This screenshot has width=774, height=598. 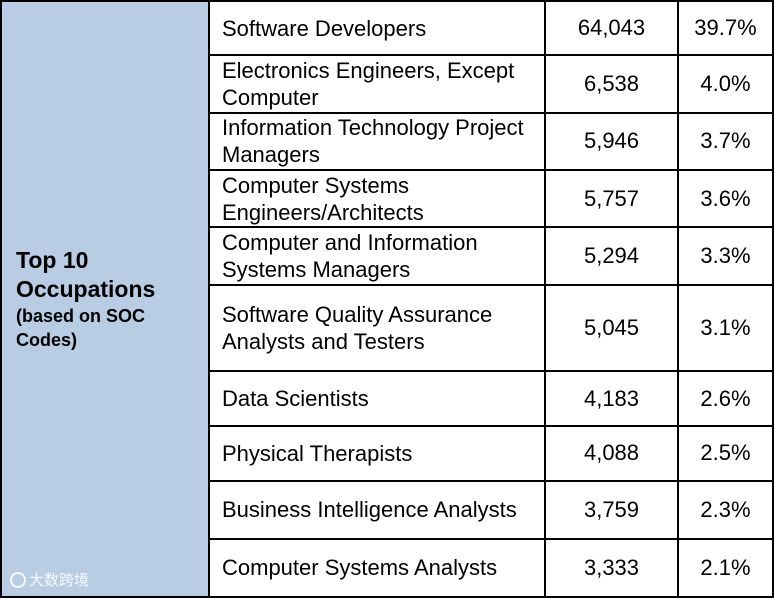 What do you see at coordinates (59, 580) in the screenshot?
I see `watermark-text: 大数跨境` at bounding box center [59, 580].